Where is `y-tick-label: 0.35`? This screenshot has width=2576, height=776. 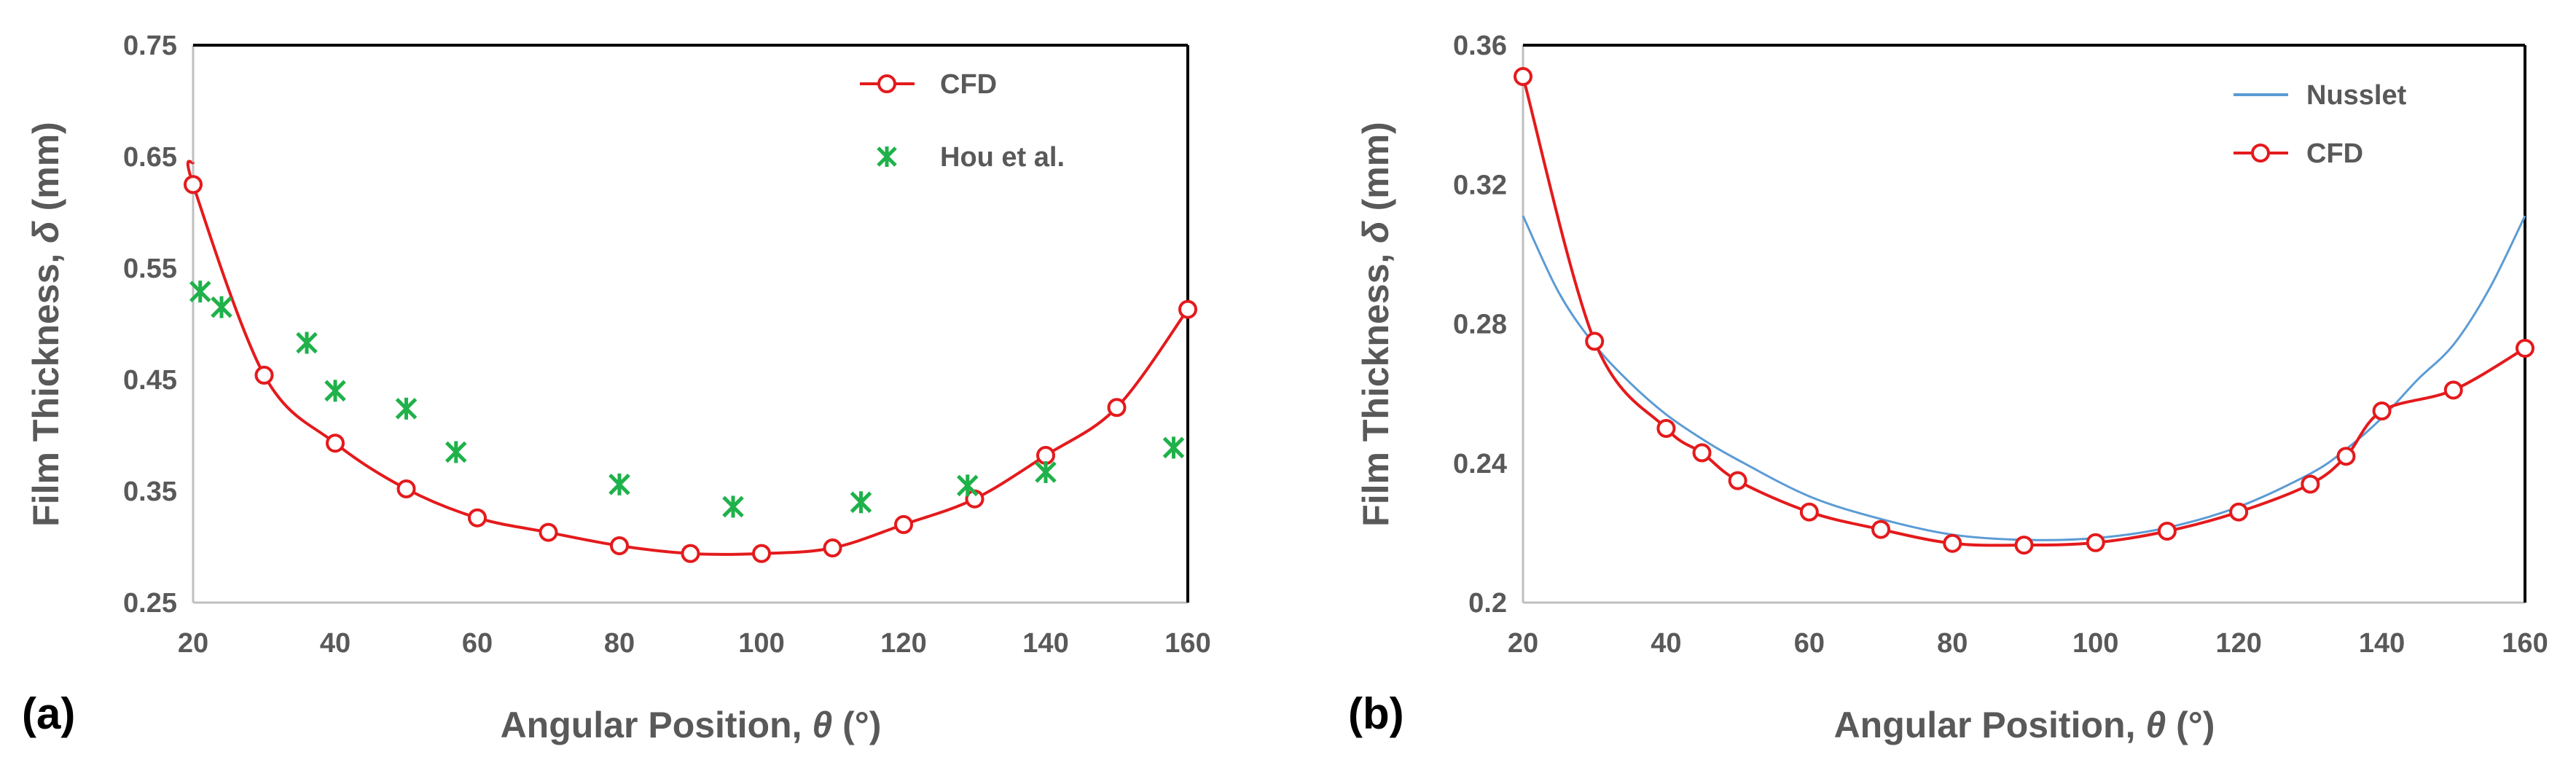
y-tick-label: 0.35 is located at coordinates (150, 492).